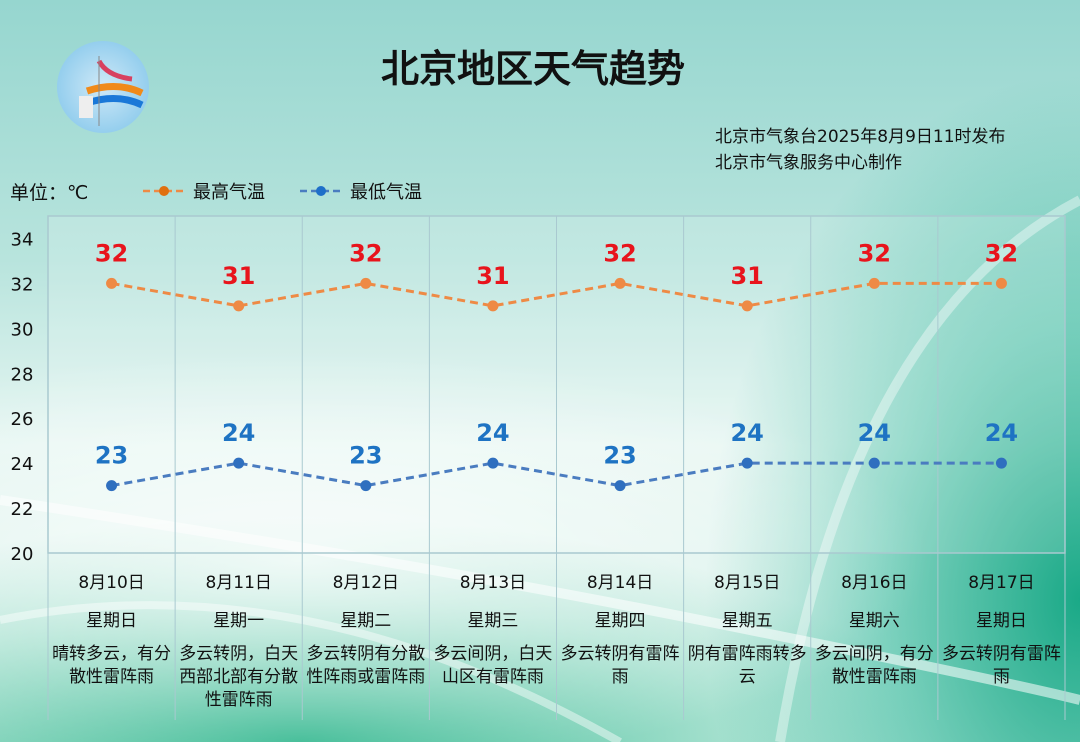 The image size is (1080, 742). I want to click on y-tick-label: 34, so click(22, 239).